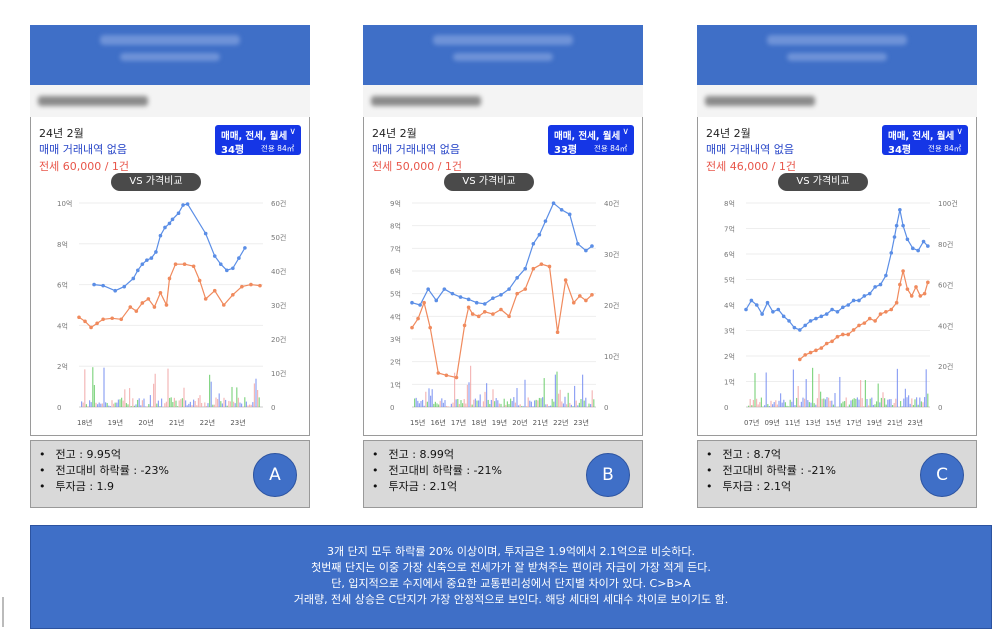 Image resolution: width=994 pixels, height=635 pixels. I want to click on y-left-tick-label: 7억, so click(395, 249).